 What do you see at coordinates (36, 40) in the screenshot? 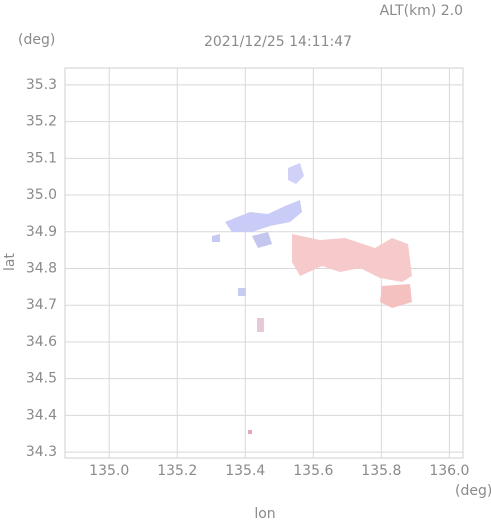
I see `y-unit: (deg)` at bounding box center [36, 40].